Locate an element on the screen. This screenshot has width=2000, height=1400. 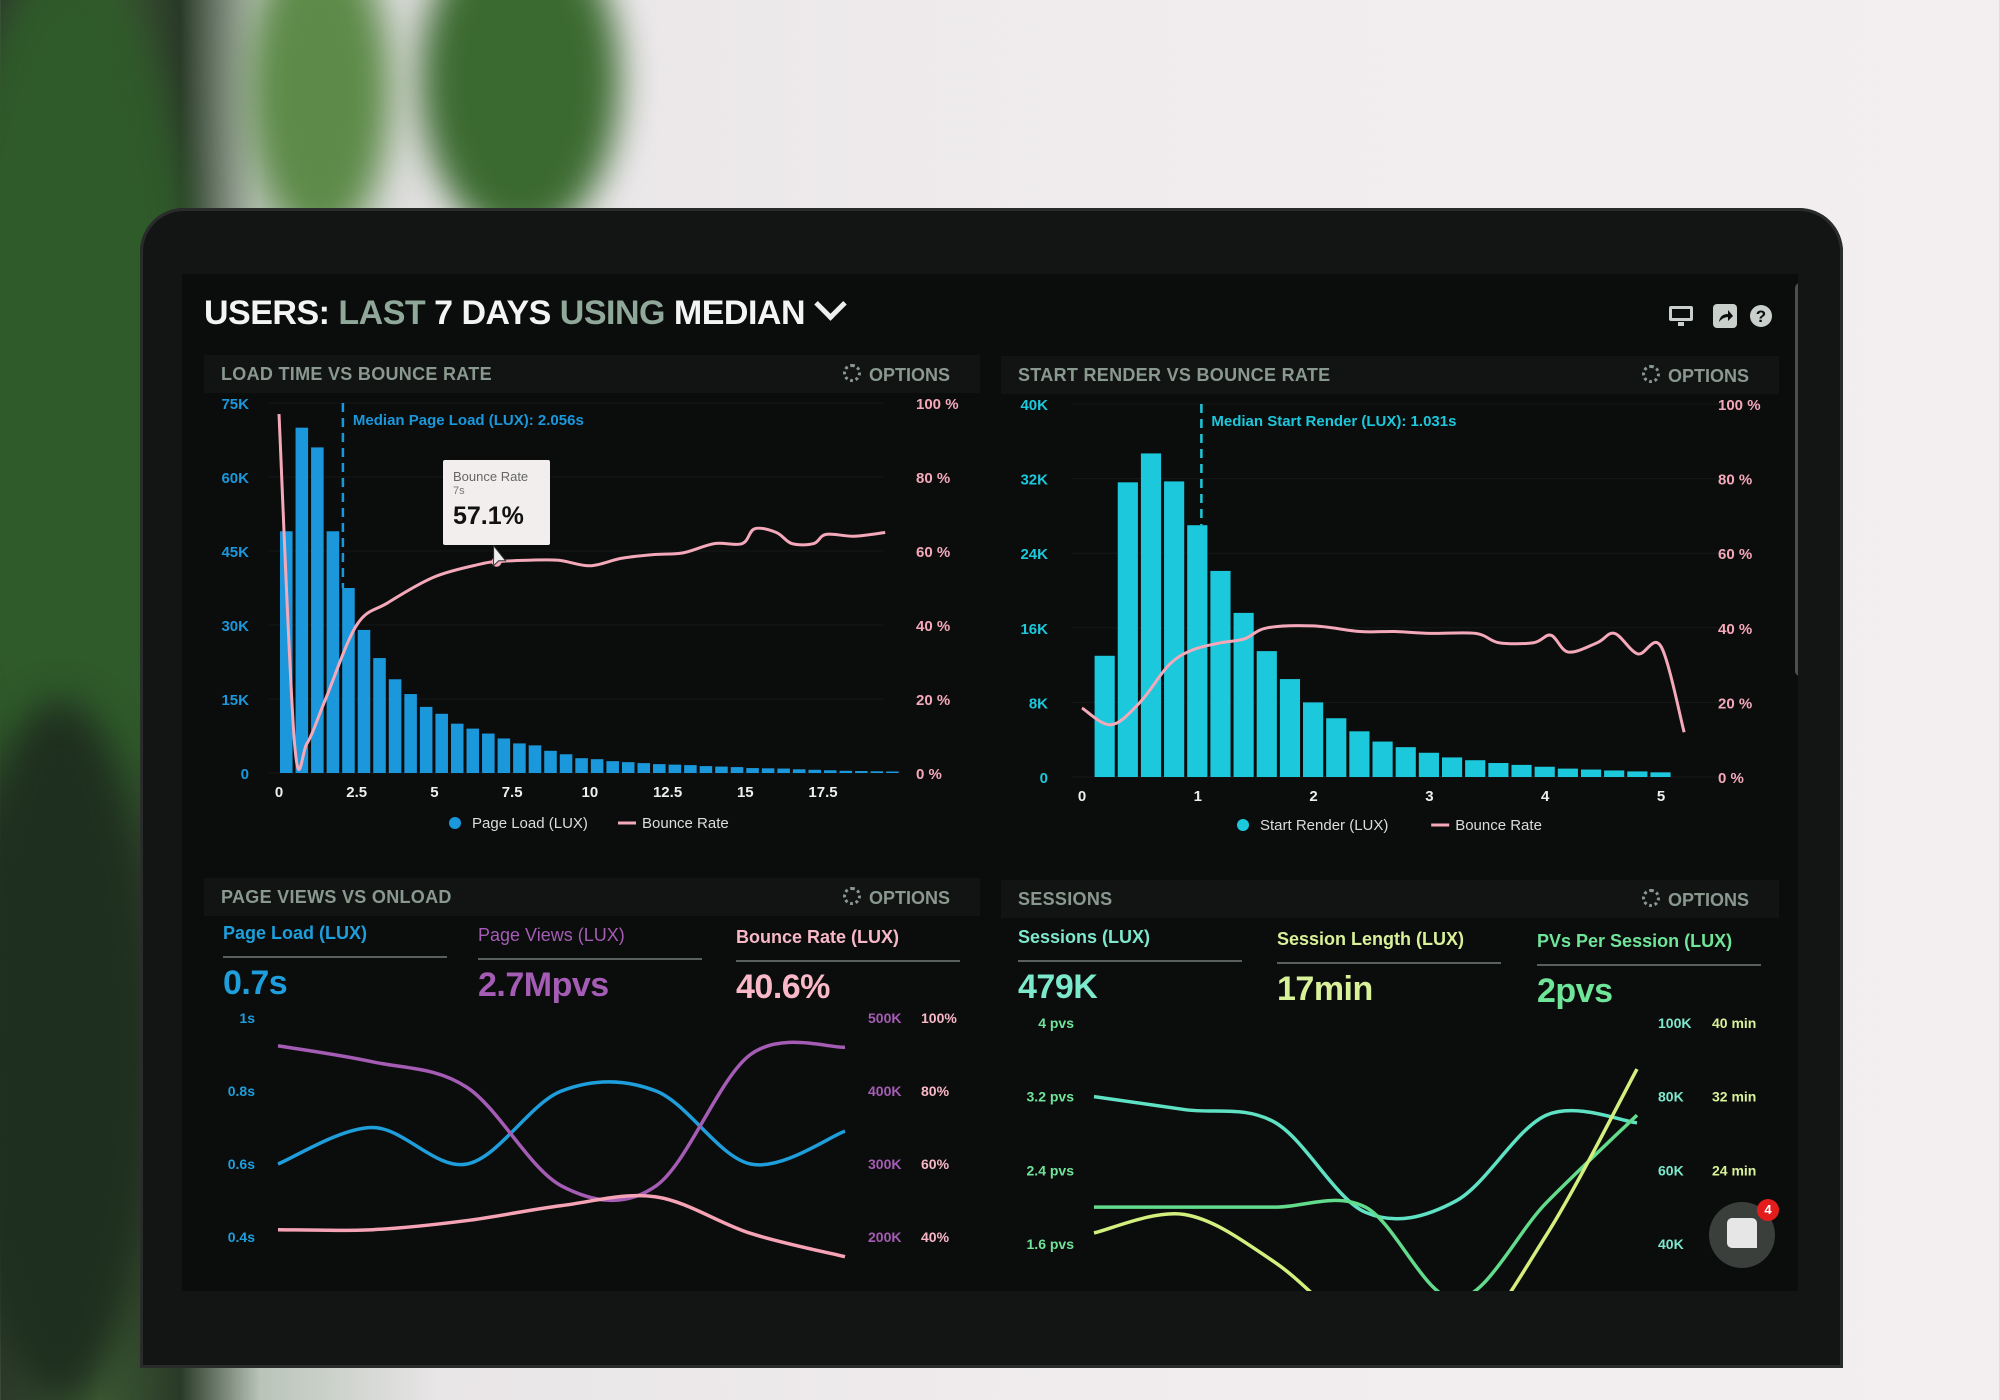
y-right-tick-label: 60K is located at coordinates (1671, 1170).